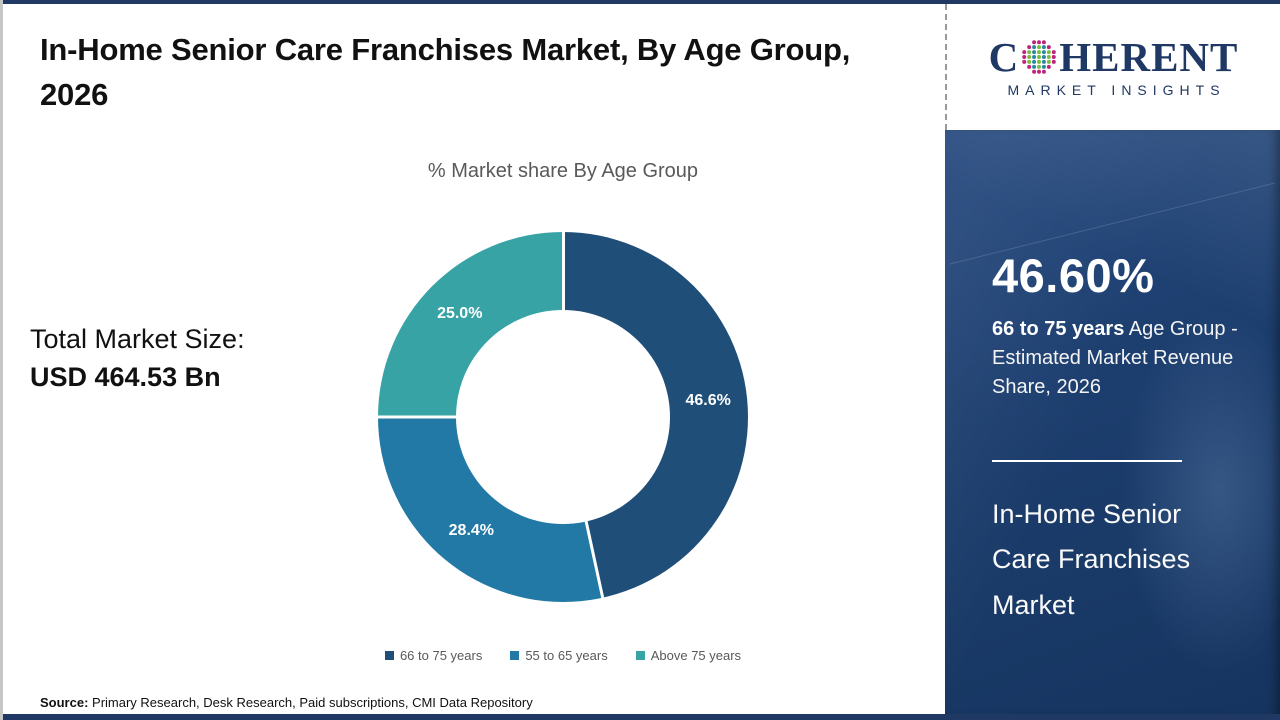 This screenshot has width=1280, height=720. I want to click on legend-item: Above 75 years, so click(688, 655).